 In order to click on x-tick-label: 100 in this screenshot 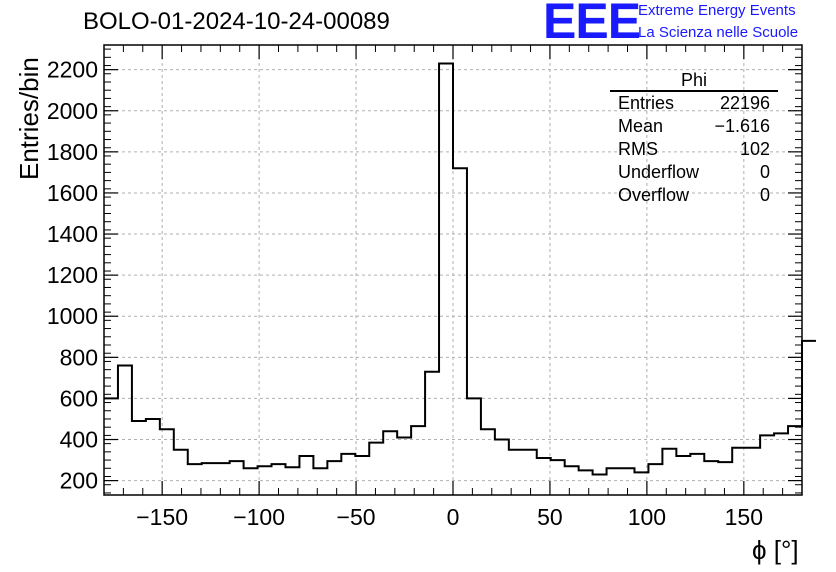, I will do `click(647, 517)`.